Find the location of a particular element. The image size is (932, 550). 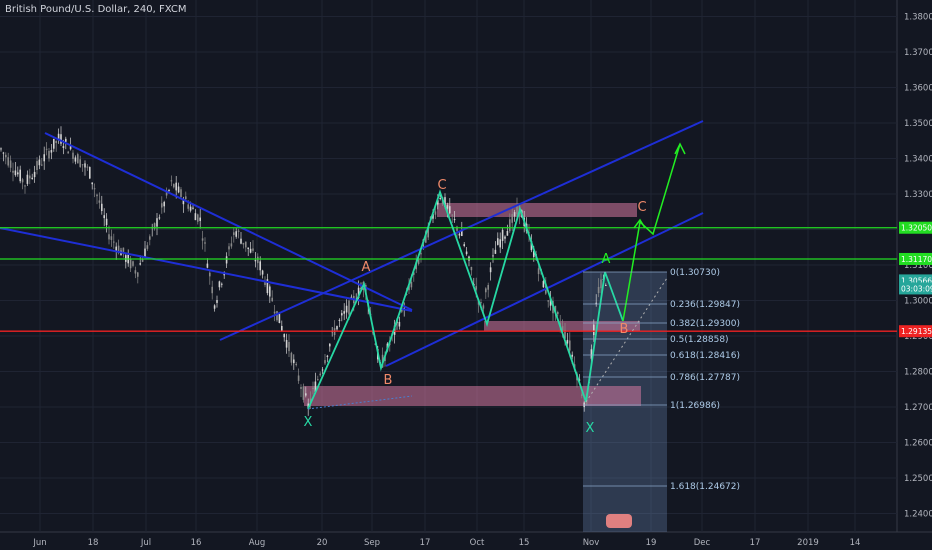

price-tag-label: 1.31170 is located at coordinates (916, 259).